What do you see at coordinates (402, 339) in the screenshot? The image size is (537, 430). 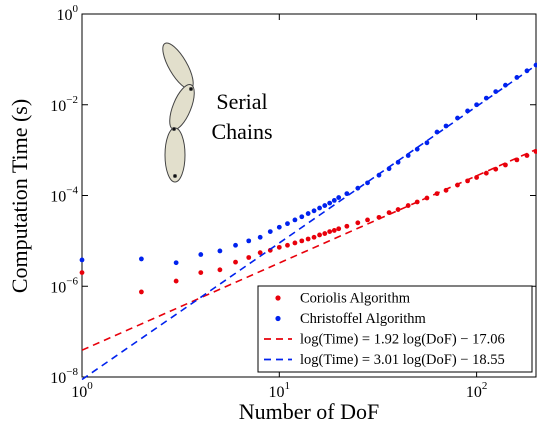 I see `legend-label: log(Time) = 1.92 log(DoF) − 17.06` at bounding box center [402, 339].